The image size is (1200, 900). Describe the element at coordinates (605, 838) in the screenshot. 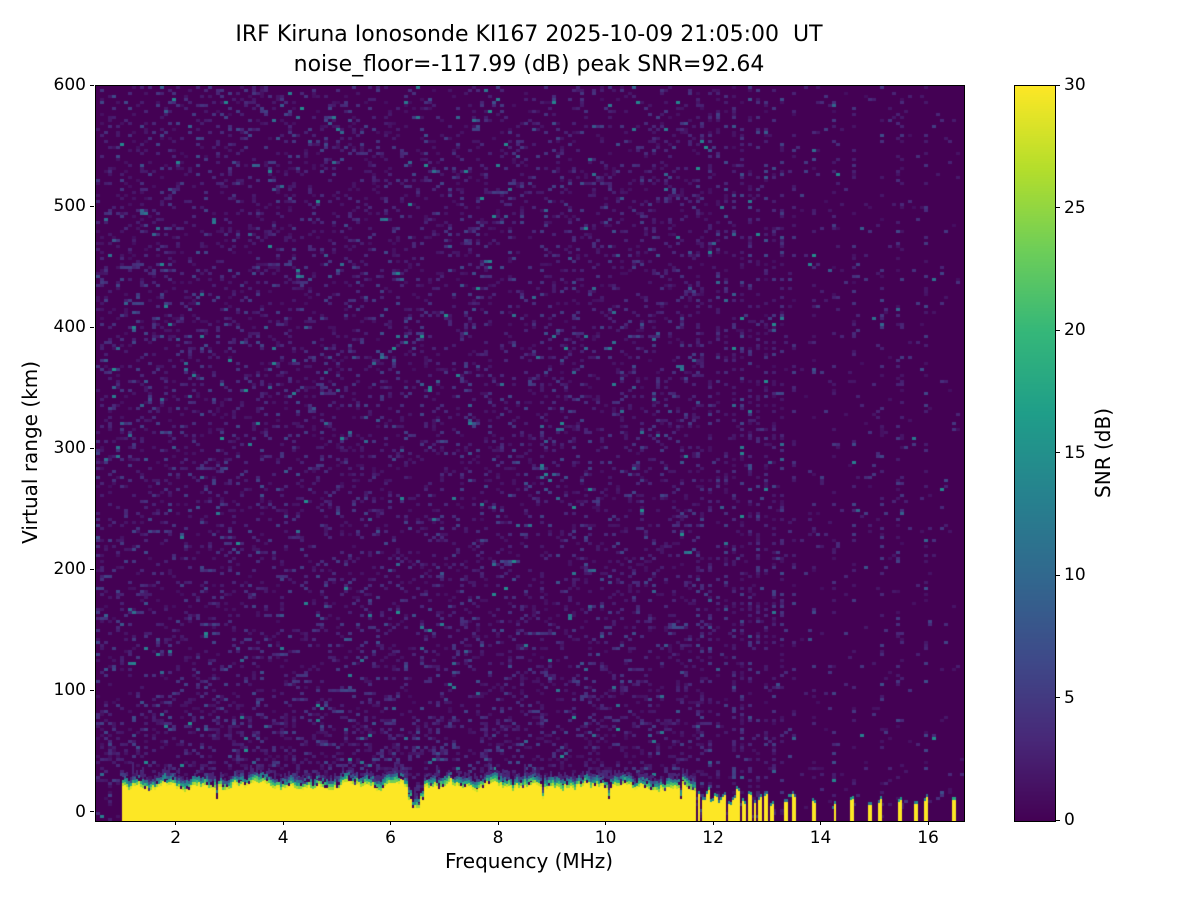

I see `x-tick-label: 10` at that location.